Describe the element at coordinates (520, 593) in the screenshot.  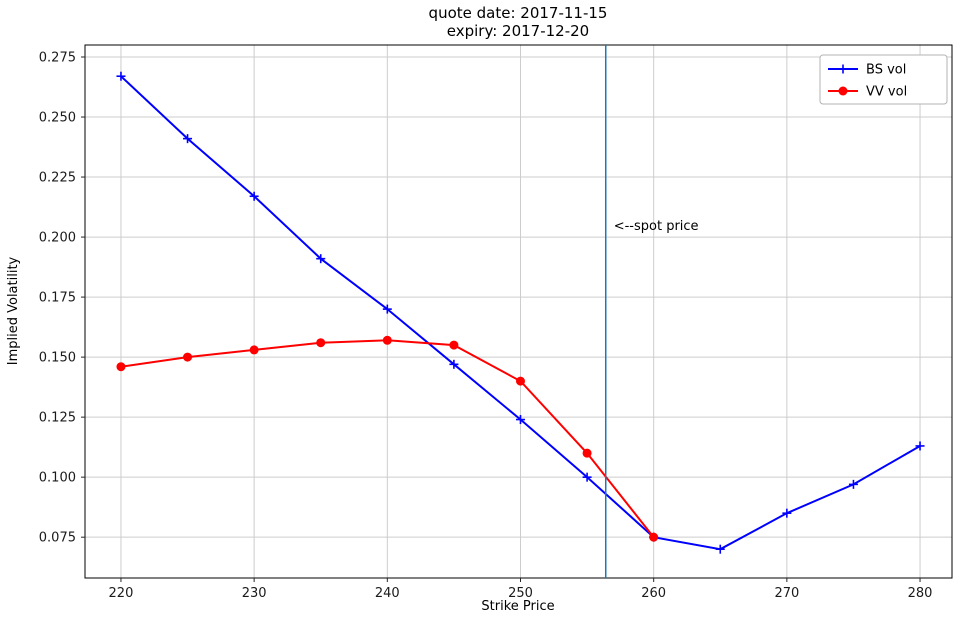
I see `x-tick-label: 250` at that location.